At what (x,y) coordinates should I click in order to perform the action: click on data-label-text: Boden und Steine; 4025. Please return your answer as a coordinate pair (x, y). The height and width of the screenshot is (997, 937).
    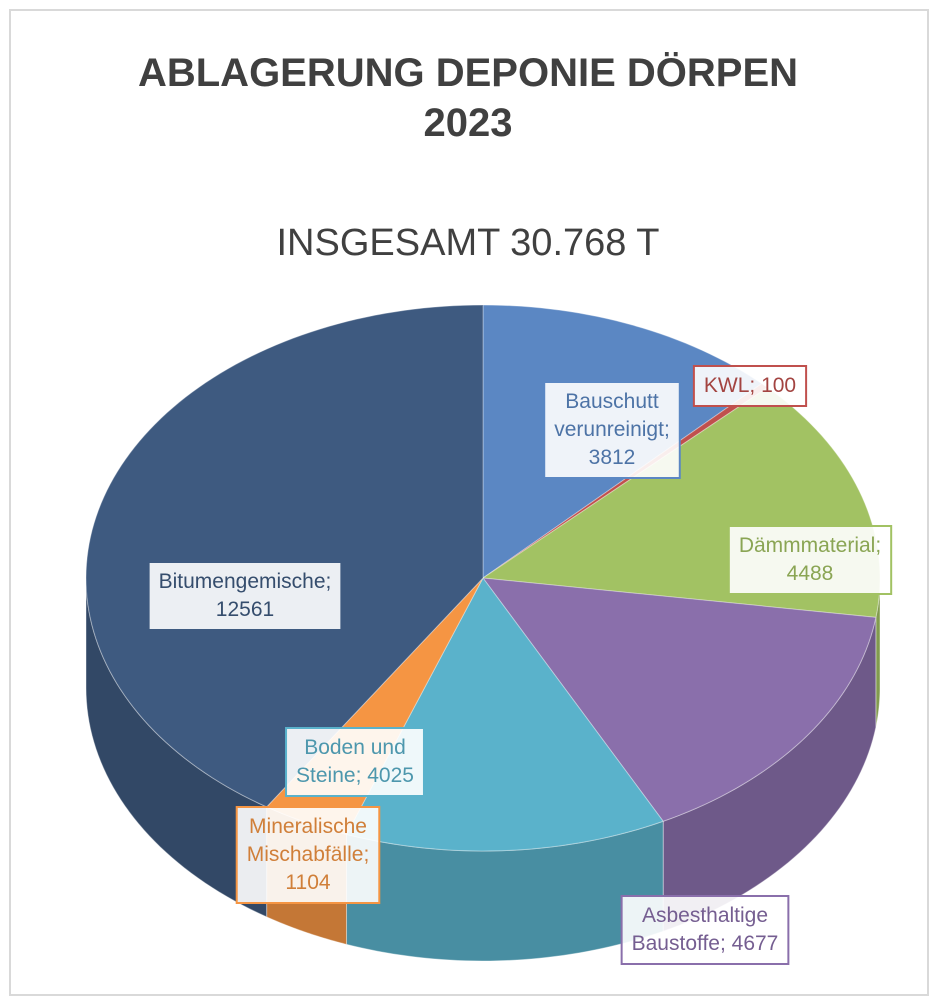
    Looking at the image, I should click on (355, 761).